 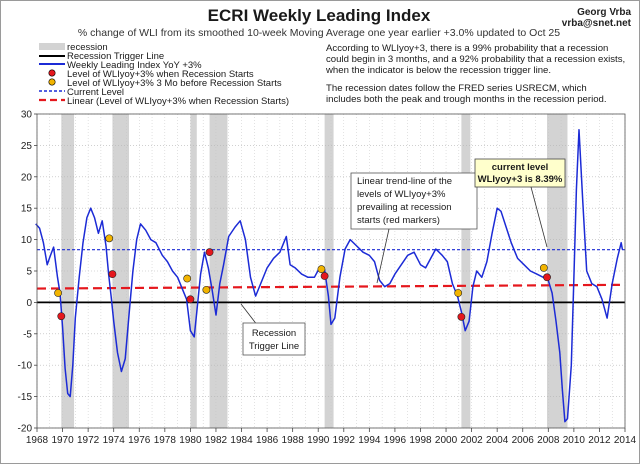 I want to click on annotation-trend-pointer, so click(x=383, y=256).